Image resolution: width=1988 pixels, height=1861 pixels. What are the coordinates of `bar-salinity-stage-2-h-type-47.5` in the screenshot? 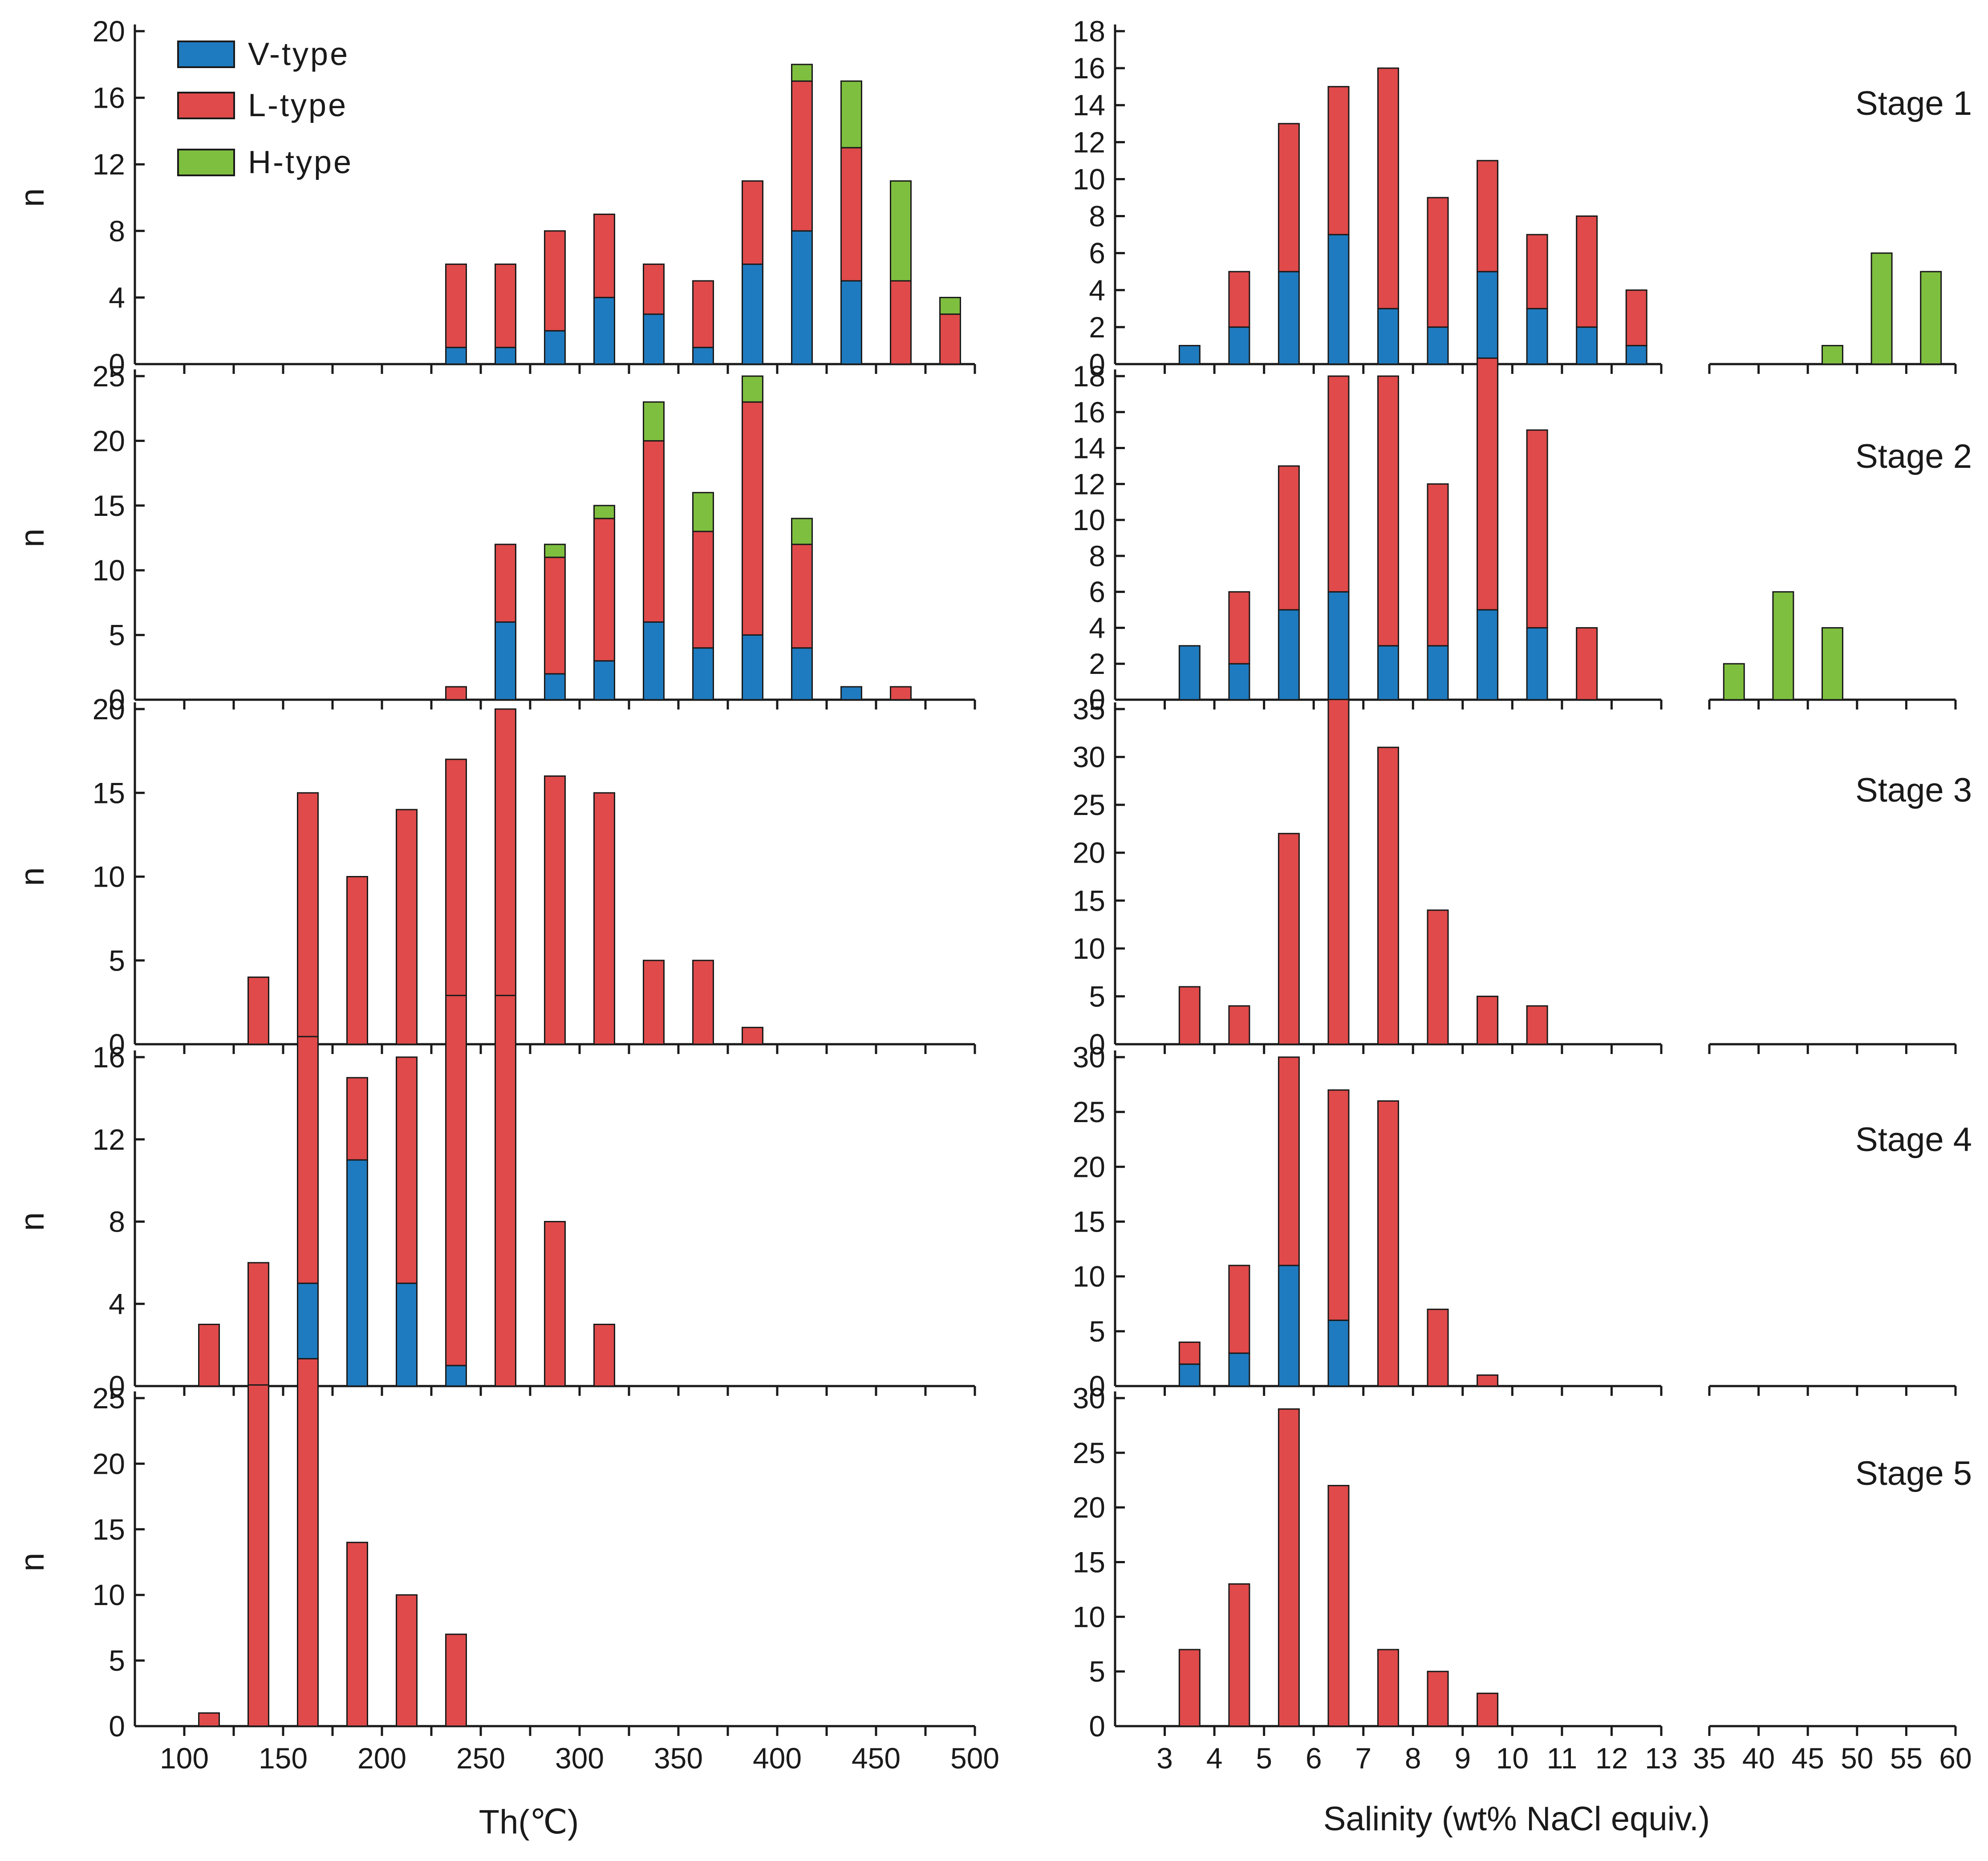 It's located at (1832, 664).